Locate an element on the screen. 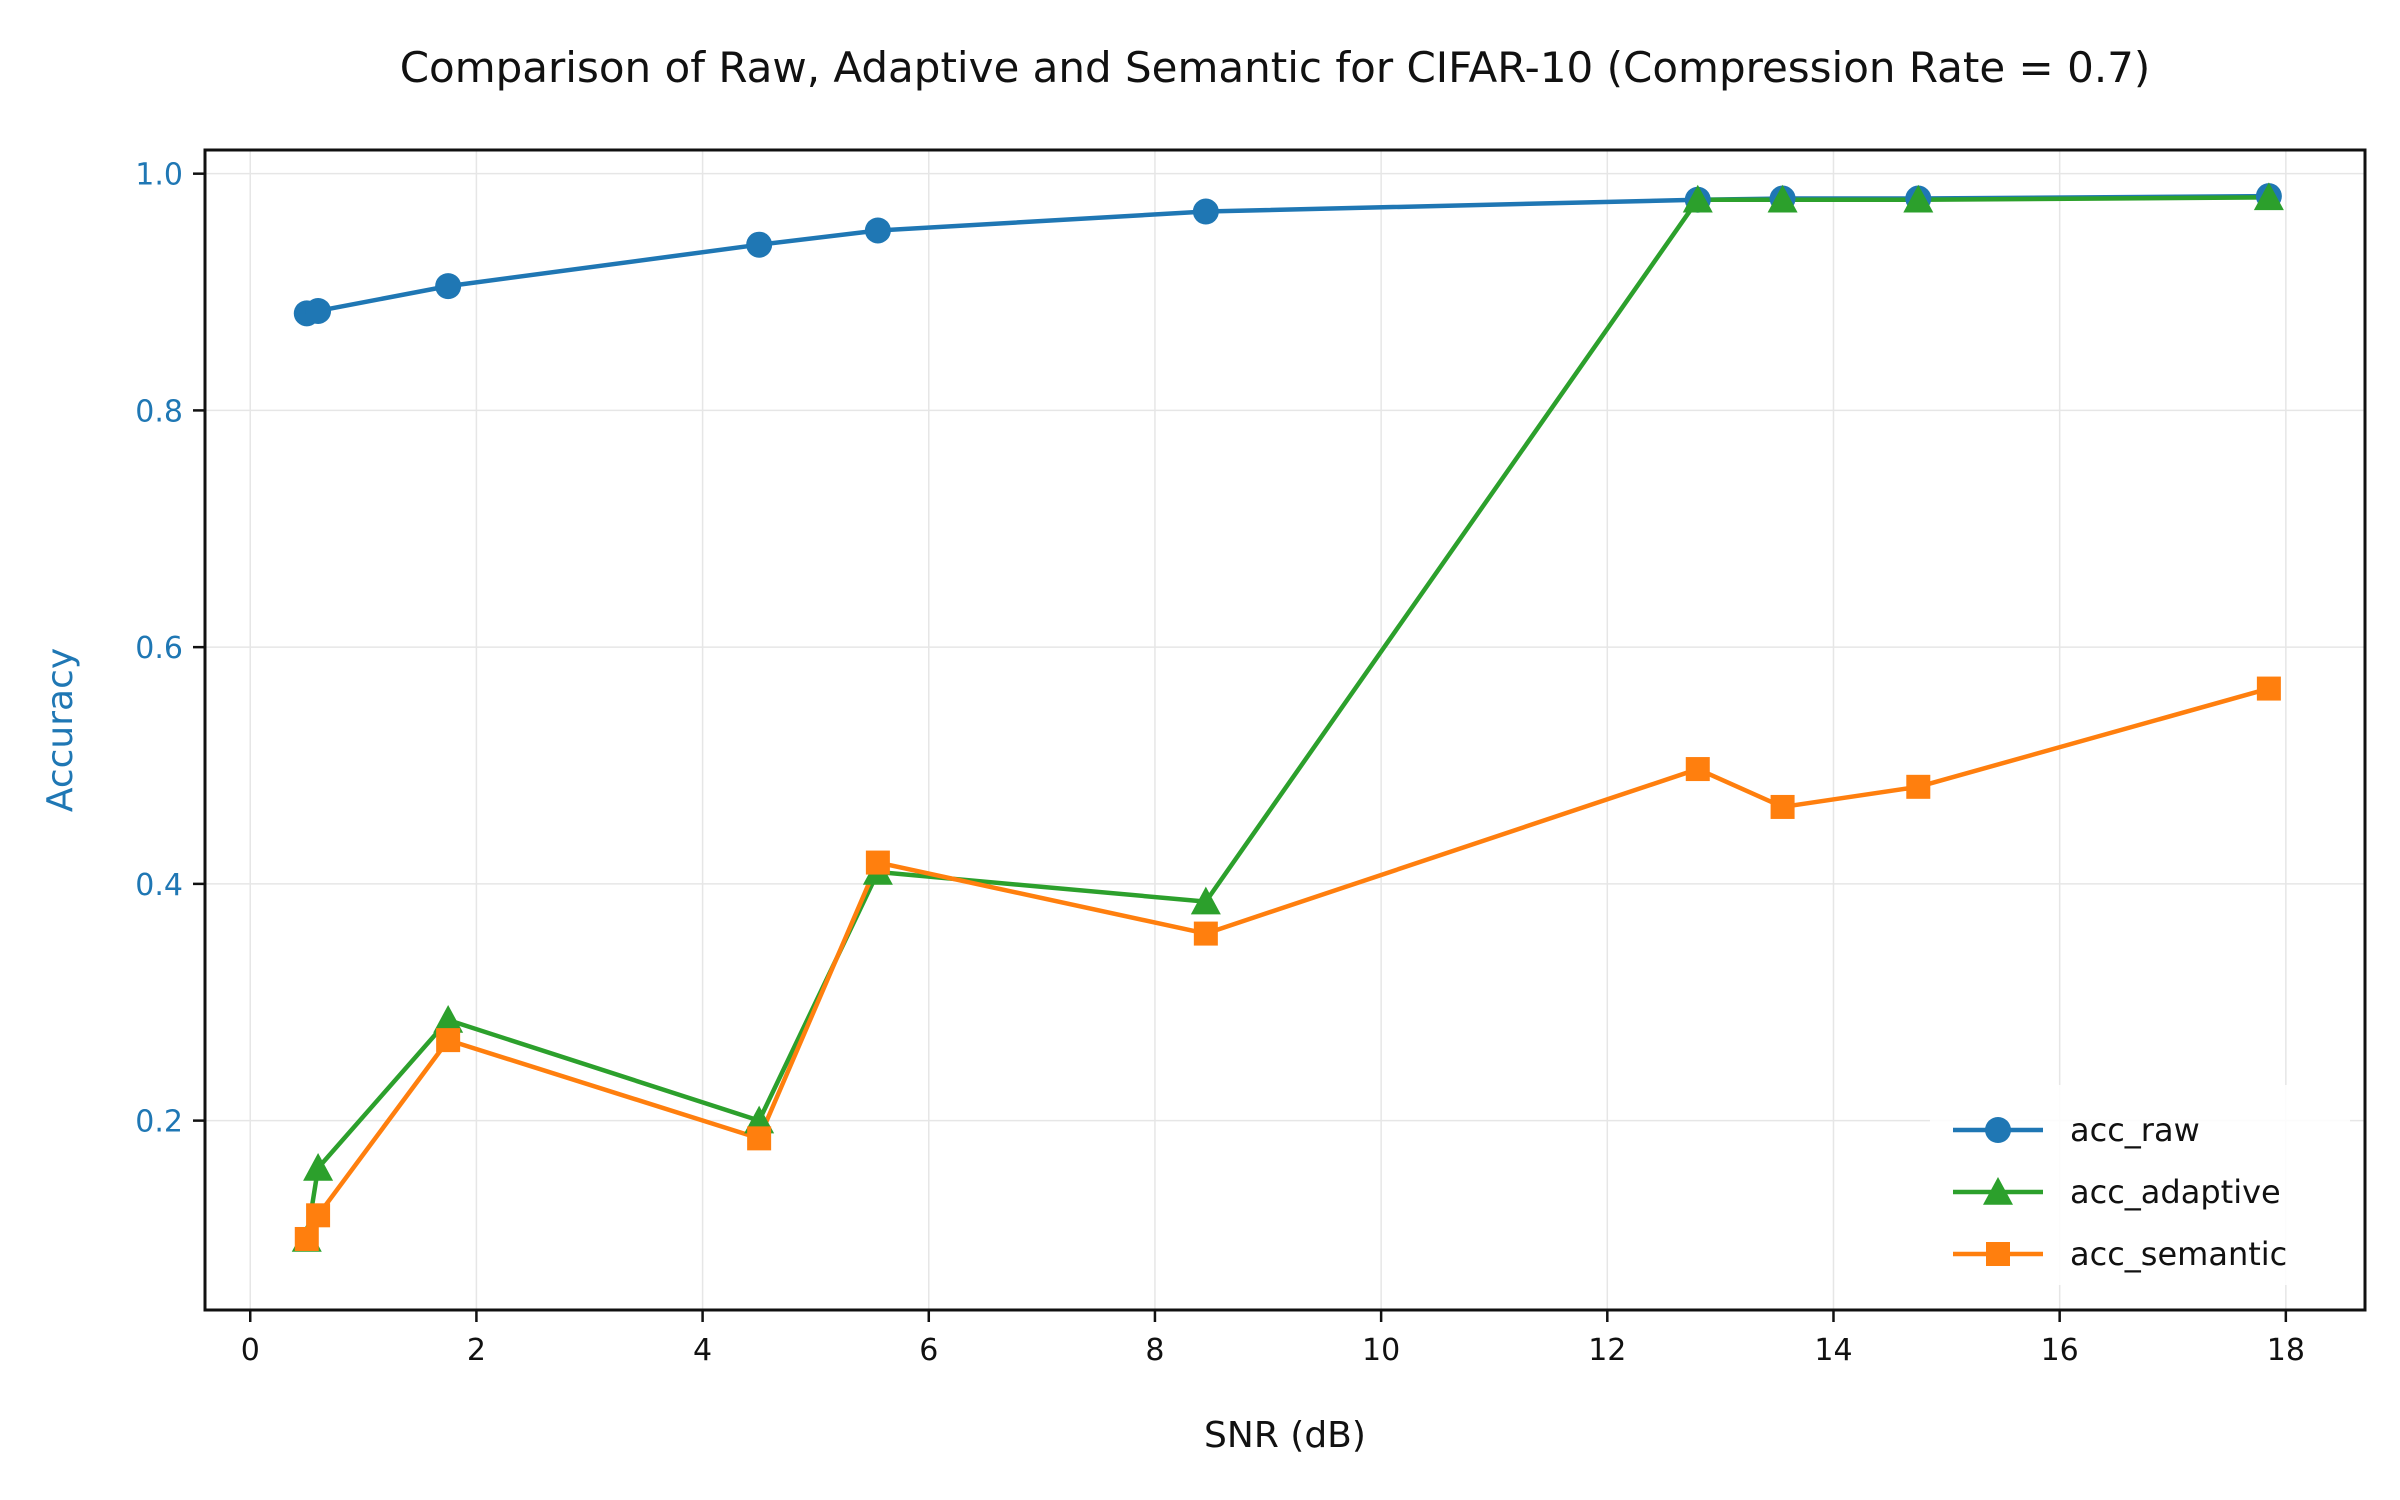  y-tick-label: 0.4 is located at coordinates (159, 885).